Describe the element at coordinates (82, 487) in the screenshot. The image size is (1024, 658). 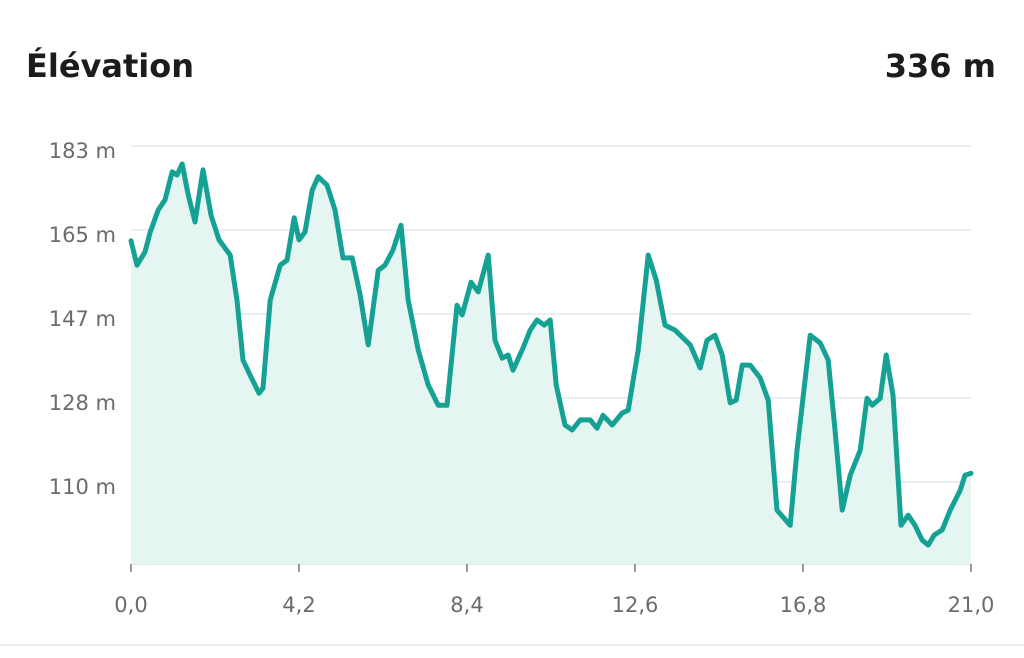
I see `y-tick-label: 110 m` at that location.